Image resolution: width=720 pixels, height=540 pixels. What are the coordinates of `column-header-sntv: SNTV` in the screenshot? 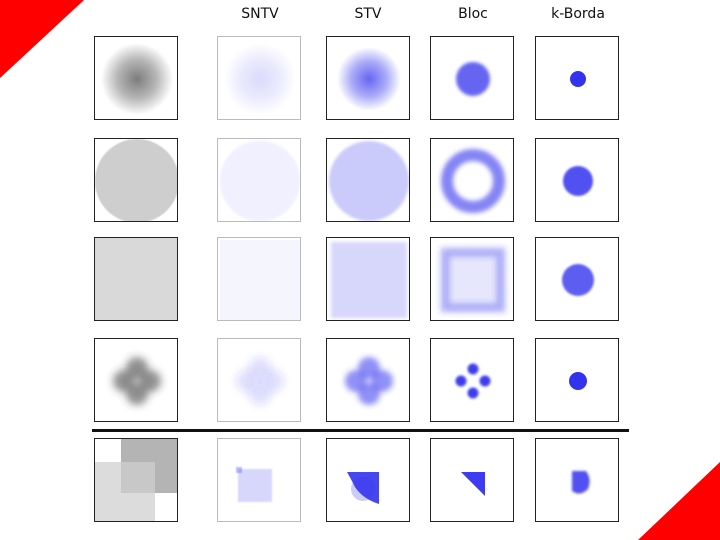 It's located at (260, 14).